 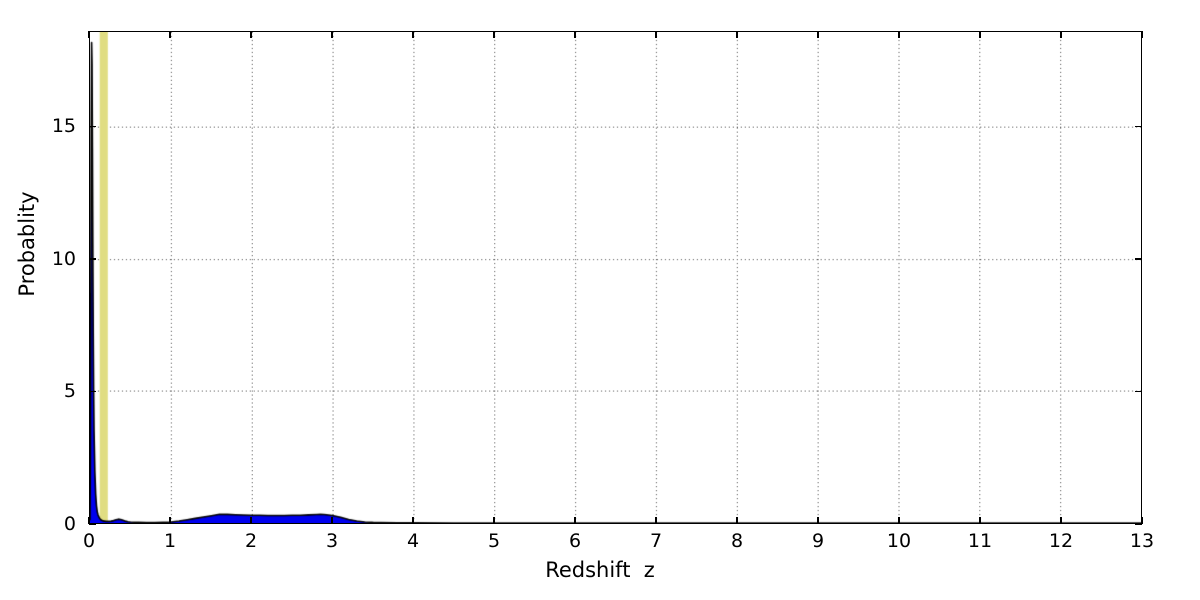 What do you see at coordinates (600, 570) in the screenshot?
I see `x-axis-title: Redshift z` at bounding box center [600, 570].